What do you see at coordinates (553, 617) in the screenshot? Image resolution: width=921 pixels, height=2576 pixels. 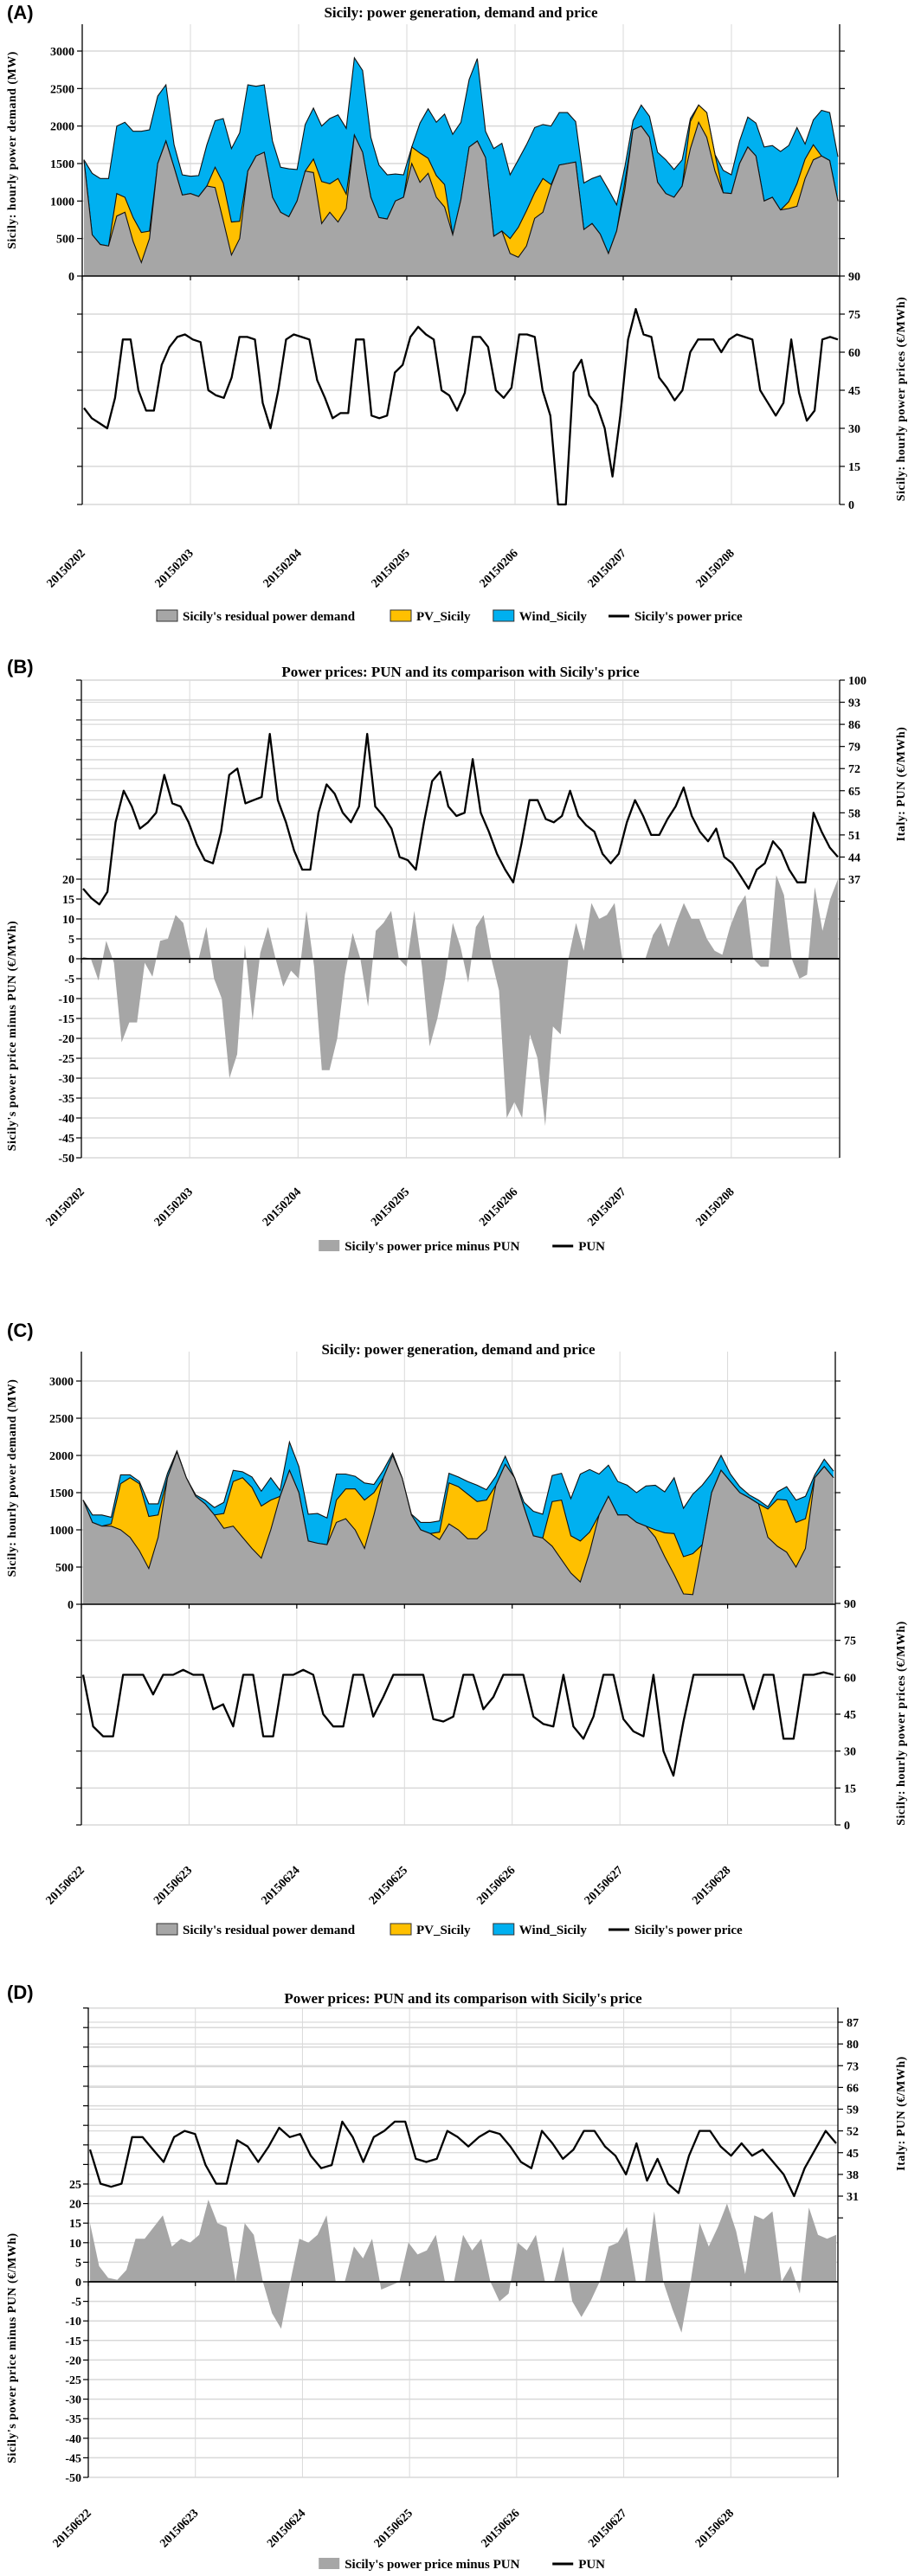 I see `legend-label: Wind_Sicily` at bounding box center [553, 617].